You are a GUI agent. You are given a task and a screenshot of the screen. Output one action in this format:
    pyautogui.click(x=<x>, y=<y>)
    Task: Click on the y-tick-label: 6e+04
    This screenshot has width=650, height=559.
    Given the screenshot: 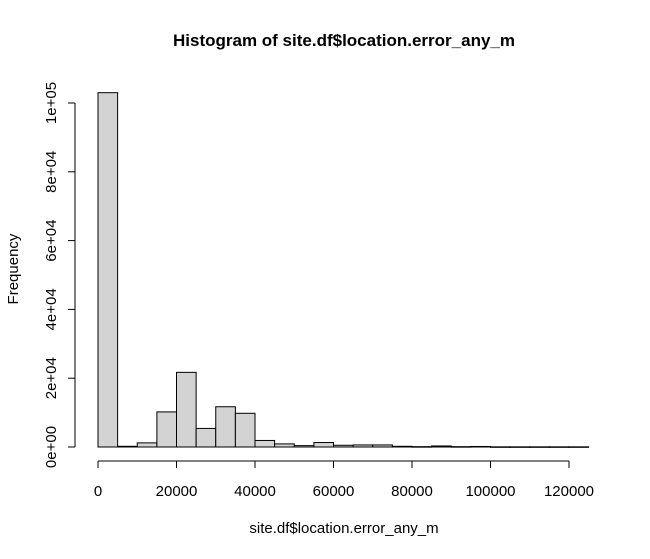 What is the action you would take?
    pyautogui.click(x=51, y=241)
    